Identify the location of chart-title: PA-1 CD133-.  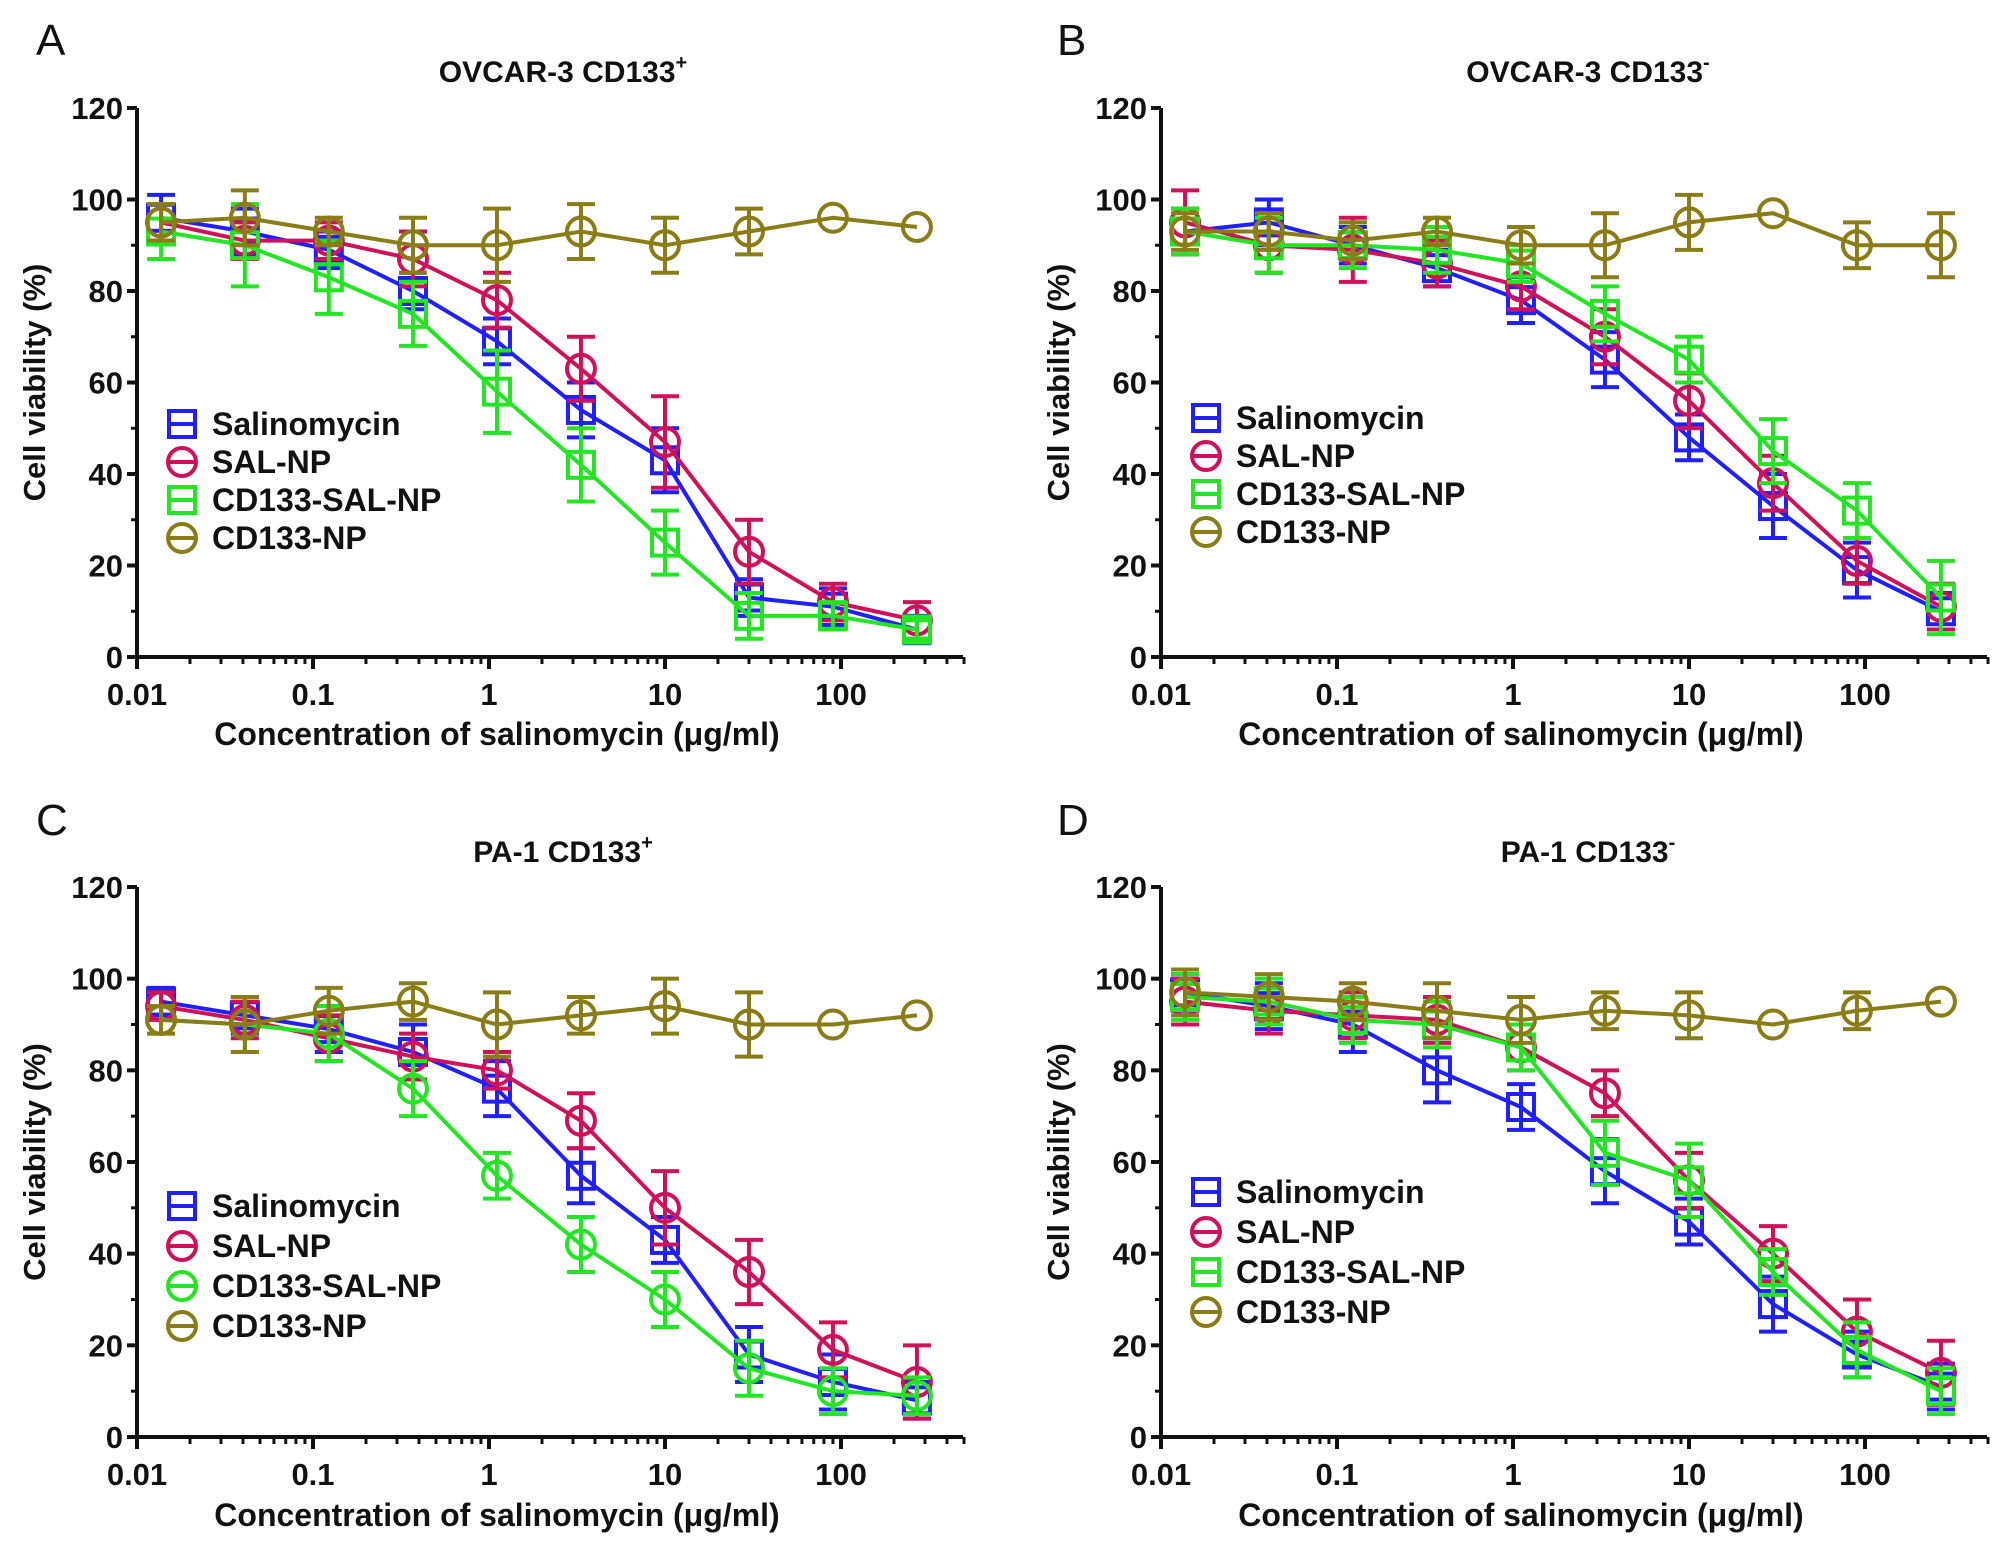
(1588, 850).